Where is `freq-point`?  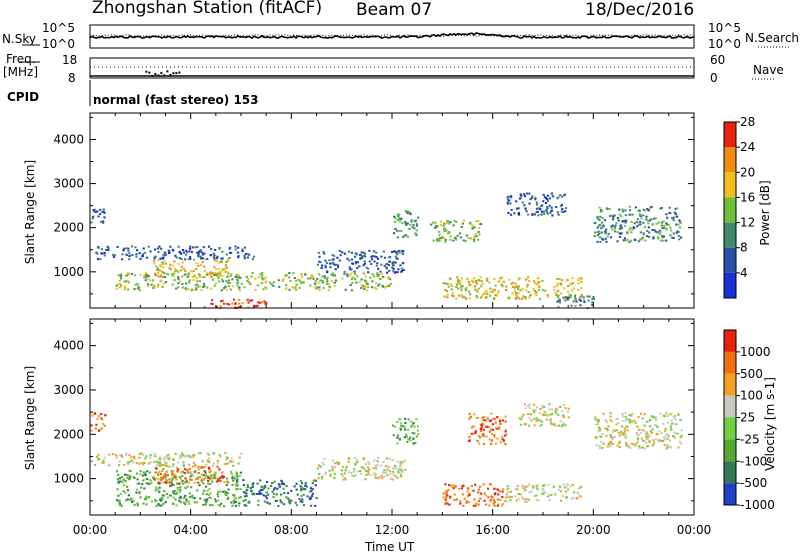 freq-point is located at coordinates (149, 72).